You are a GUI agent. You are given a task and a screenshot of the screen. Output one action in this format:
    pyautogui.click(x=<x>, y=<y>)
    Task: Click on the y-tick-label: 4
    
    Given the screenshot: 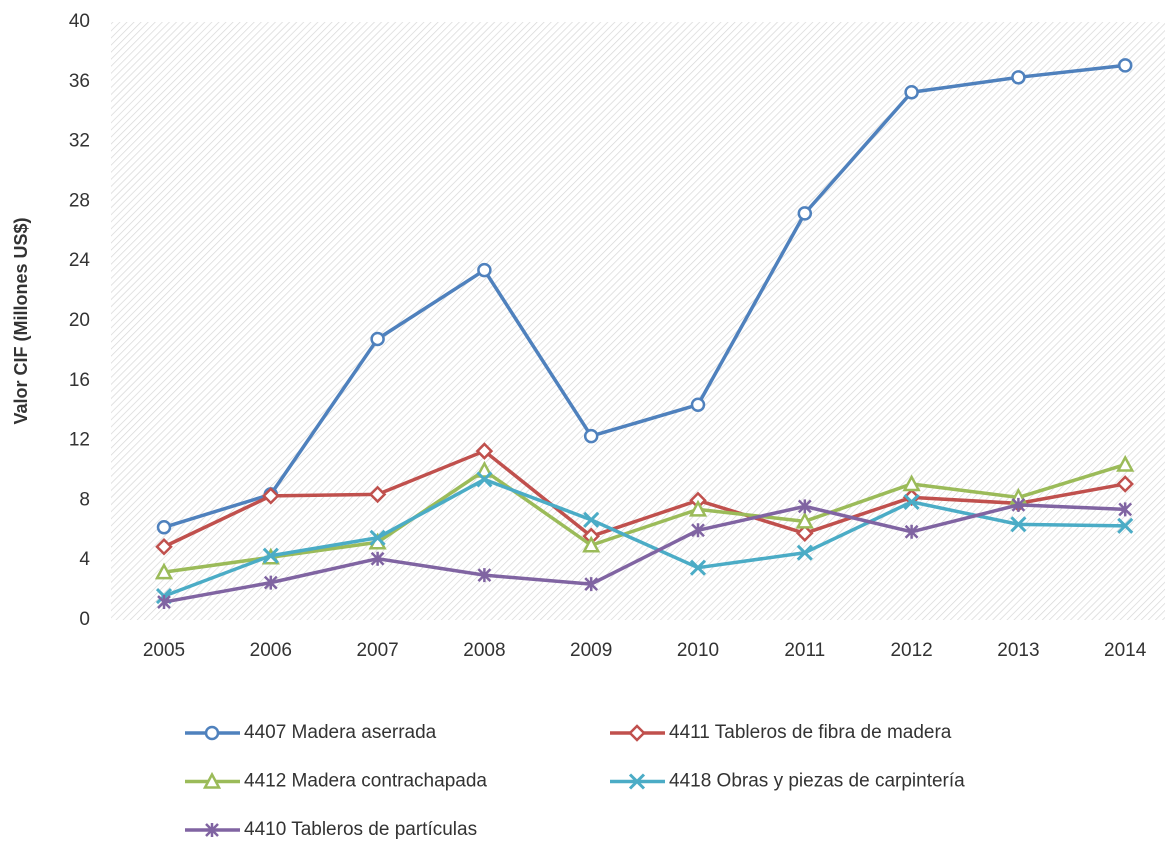 What is the action you would take?
    pyautogui.click(x=84, y=559)
    